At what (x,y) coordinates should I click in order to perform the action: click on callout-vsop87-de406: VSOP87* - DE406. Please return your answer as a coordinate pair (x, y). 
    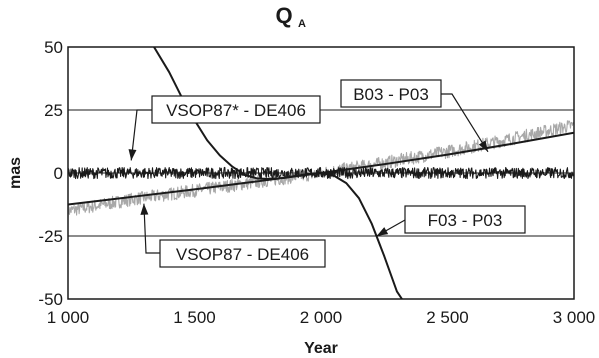
    Looking at the image, I should click on (224, 128).